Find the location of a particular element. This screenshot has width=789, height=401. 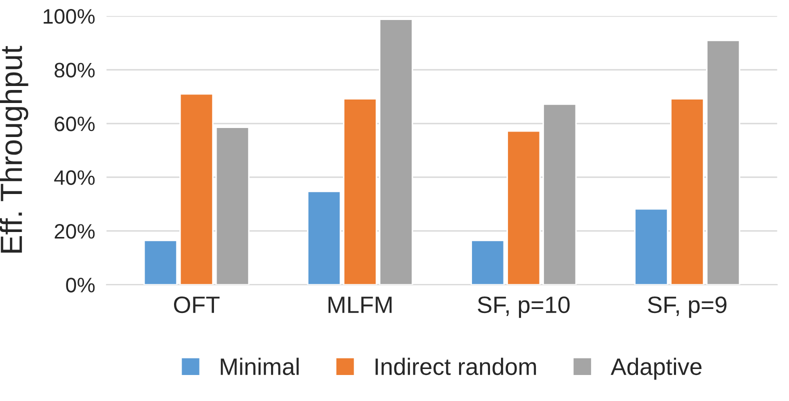

x-tick-label: MLFM is located at coordinates (360, 304).